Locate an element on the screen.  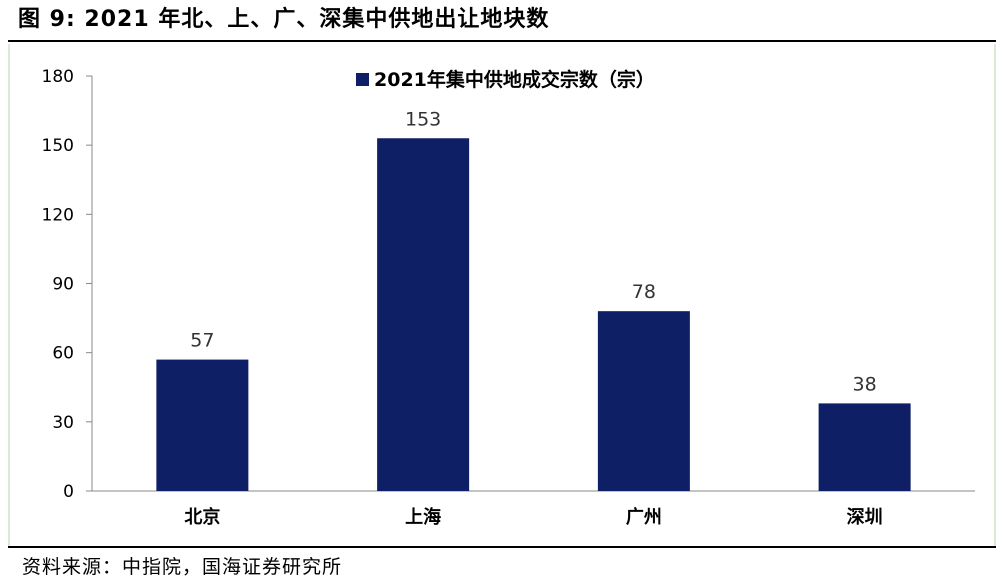
data-label: 57 is located at coordinates (202, 341).